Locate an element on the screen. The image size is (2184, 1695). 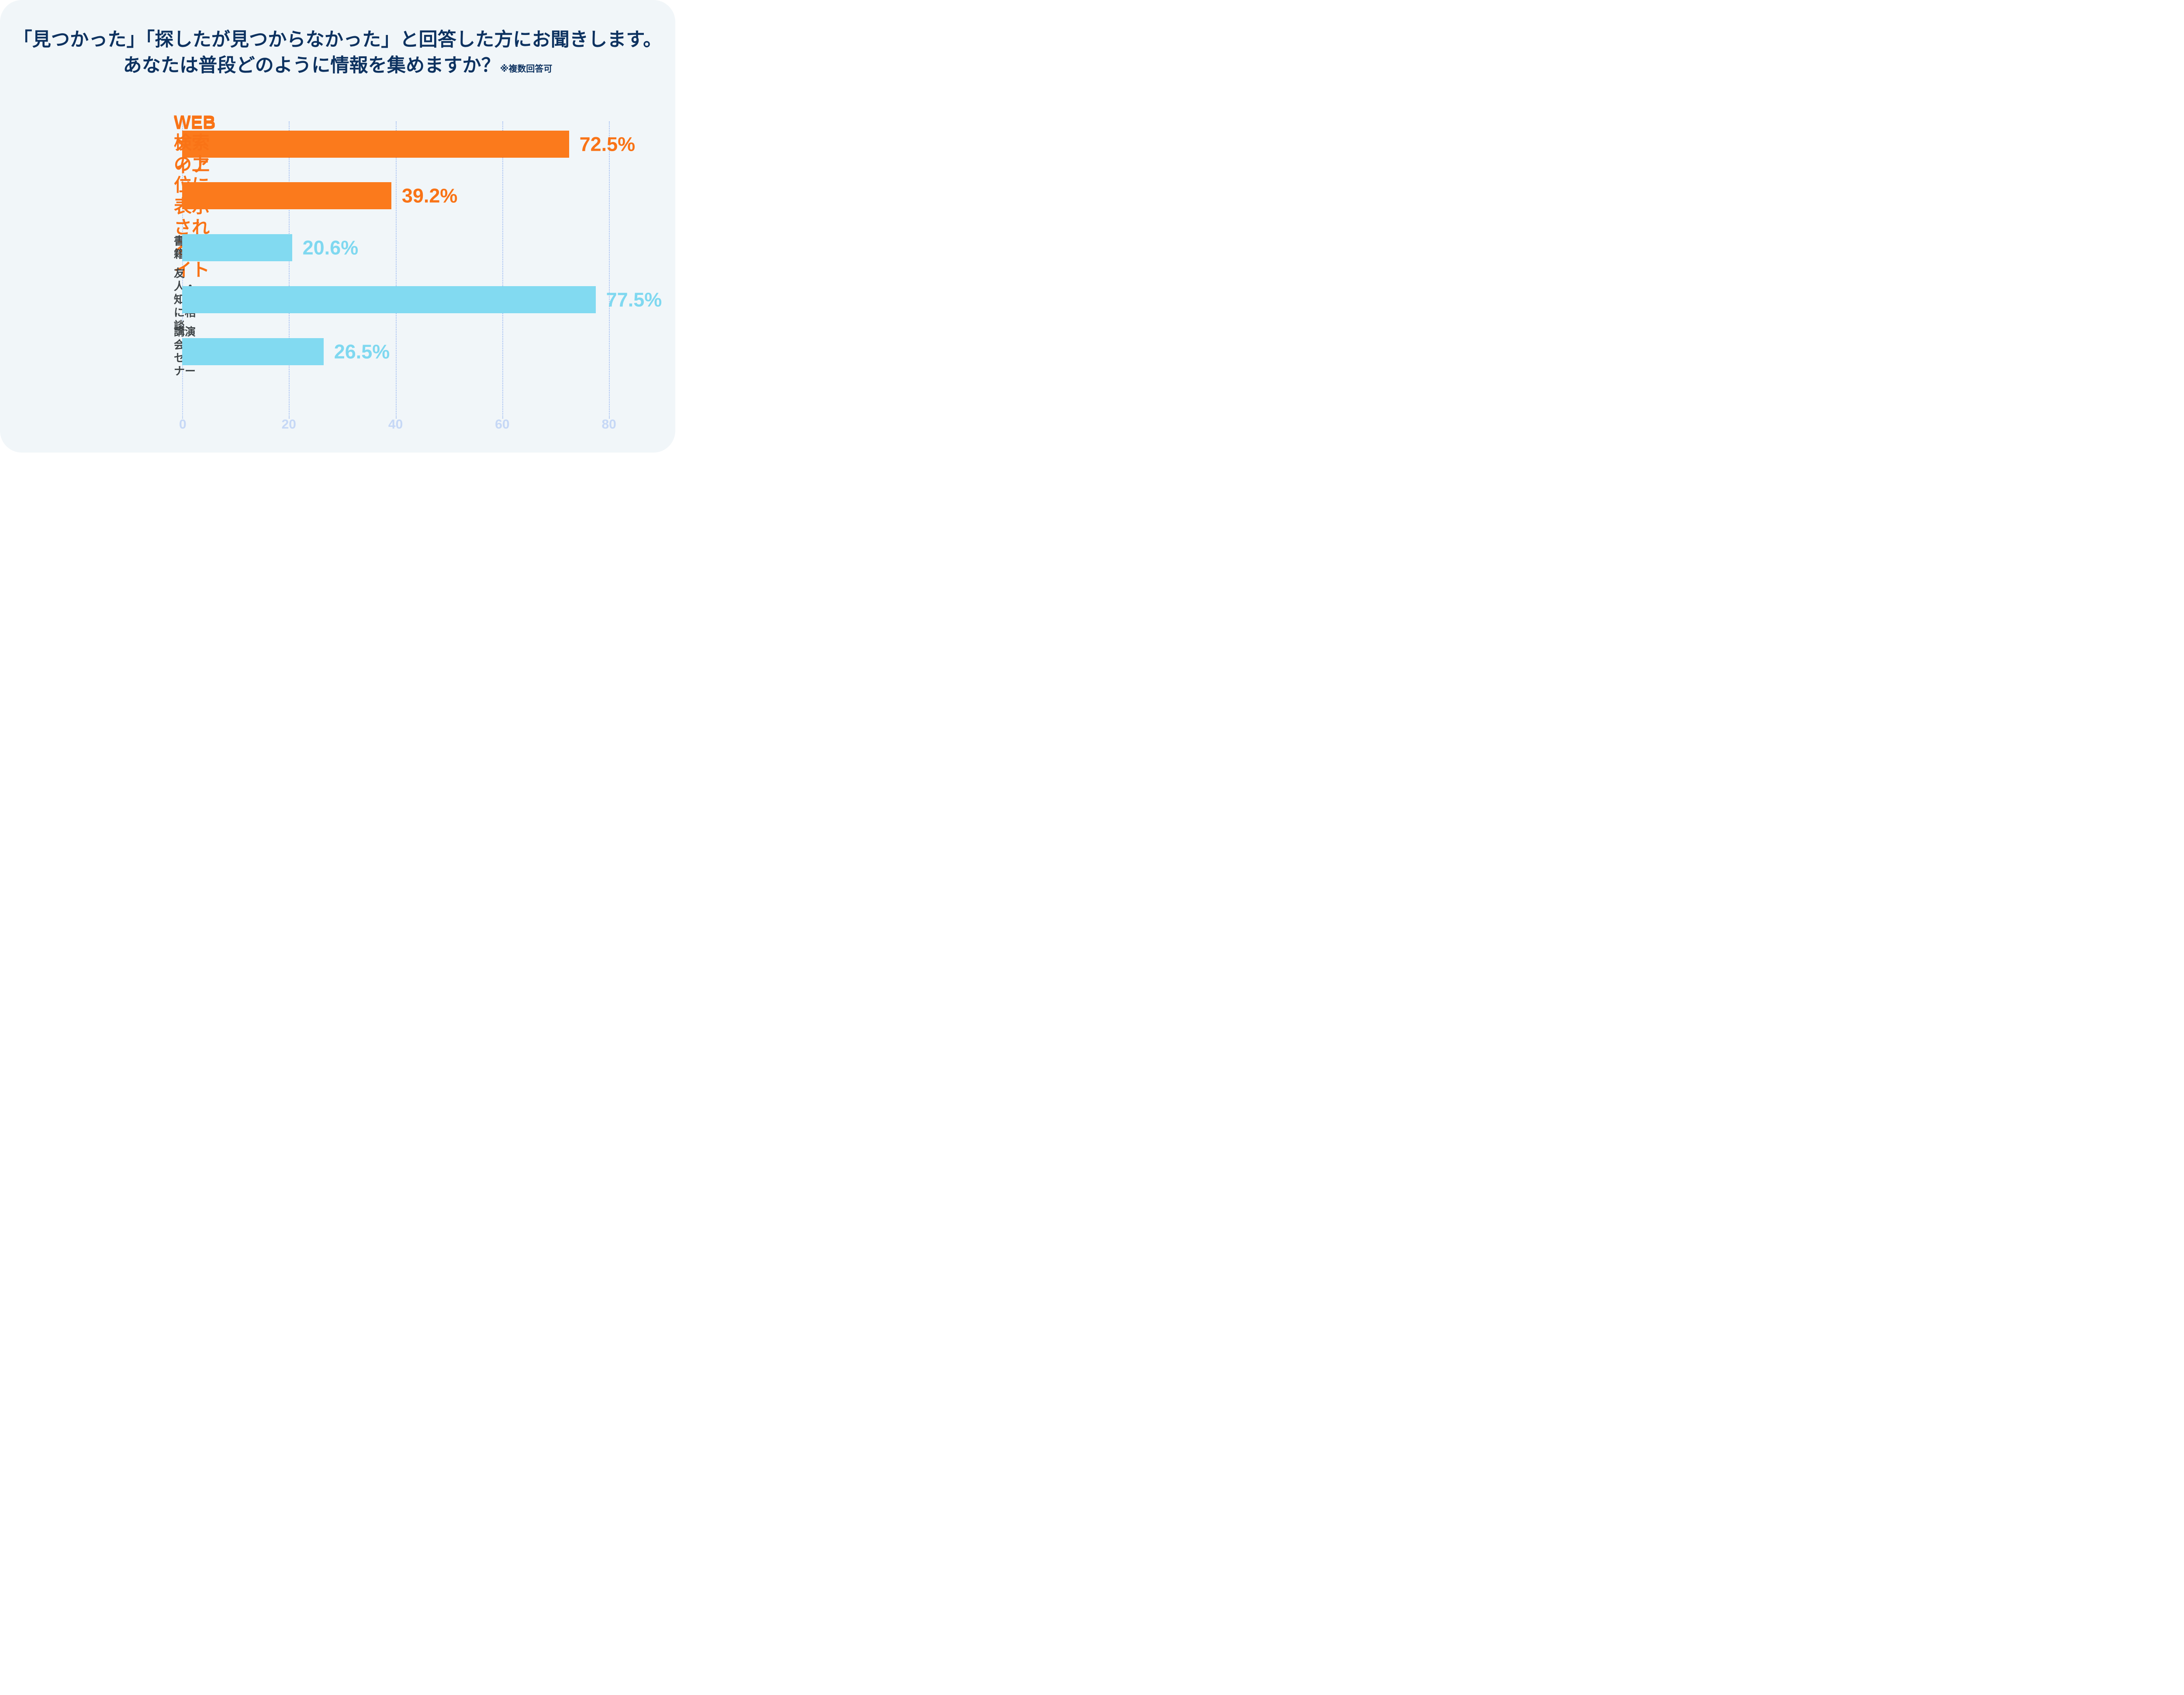
value-label-4: 77.5% is located at coordinates (634, 299).